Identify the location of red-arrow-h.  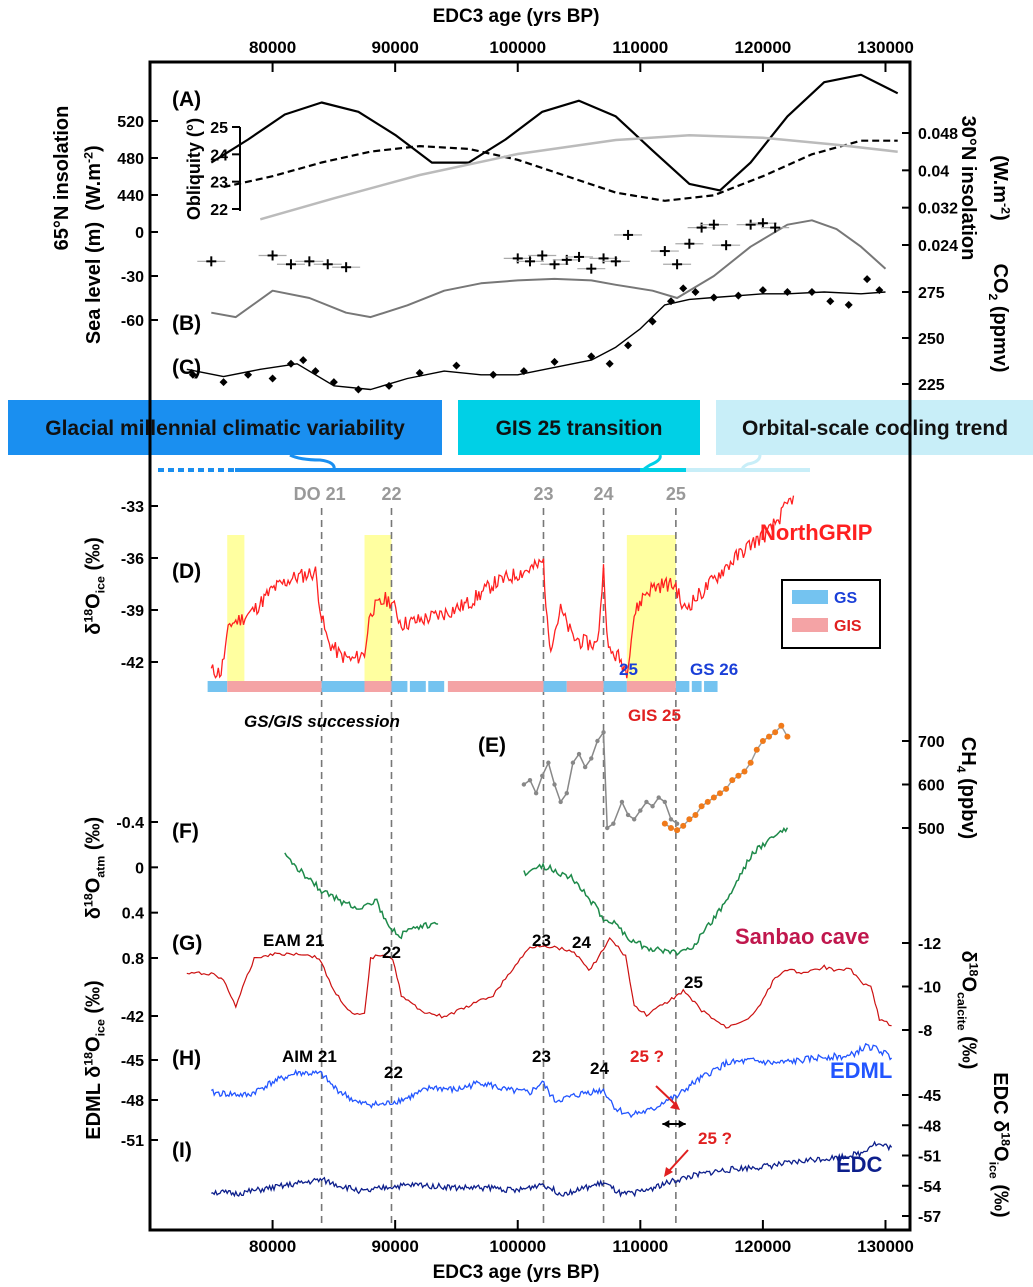
(666, 1095).